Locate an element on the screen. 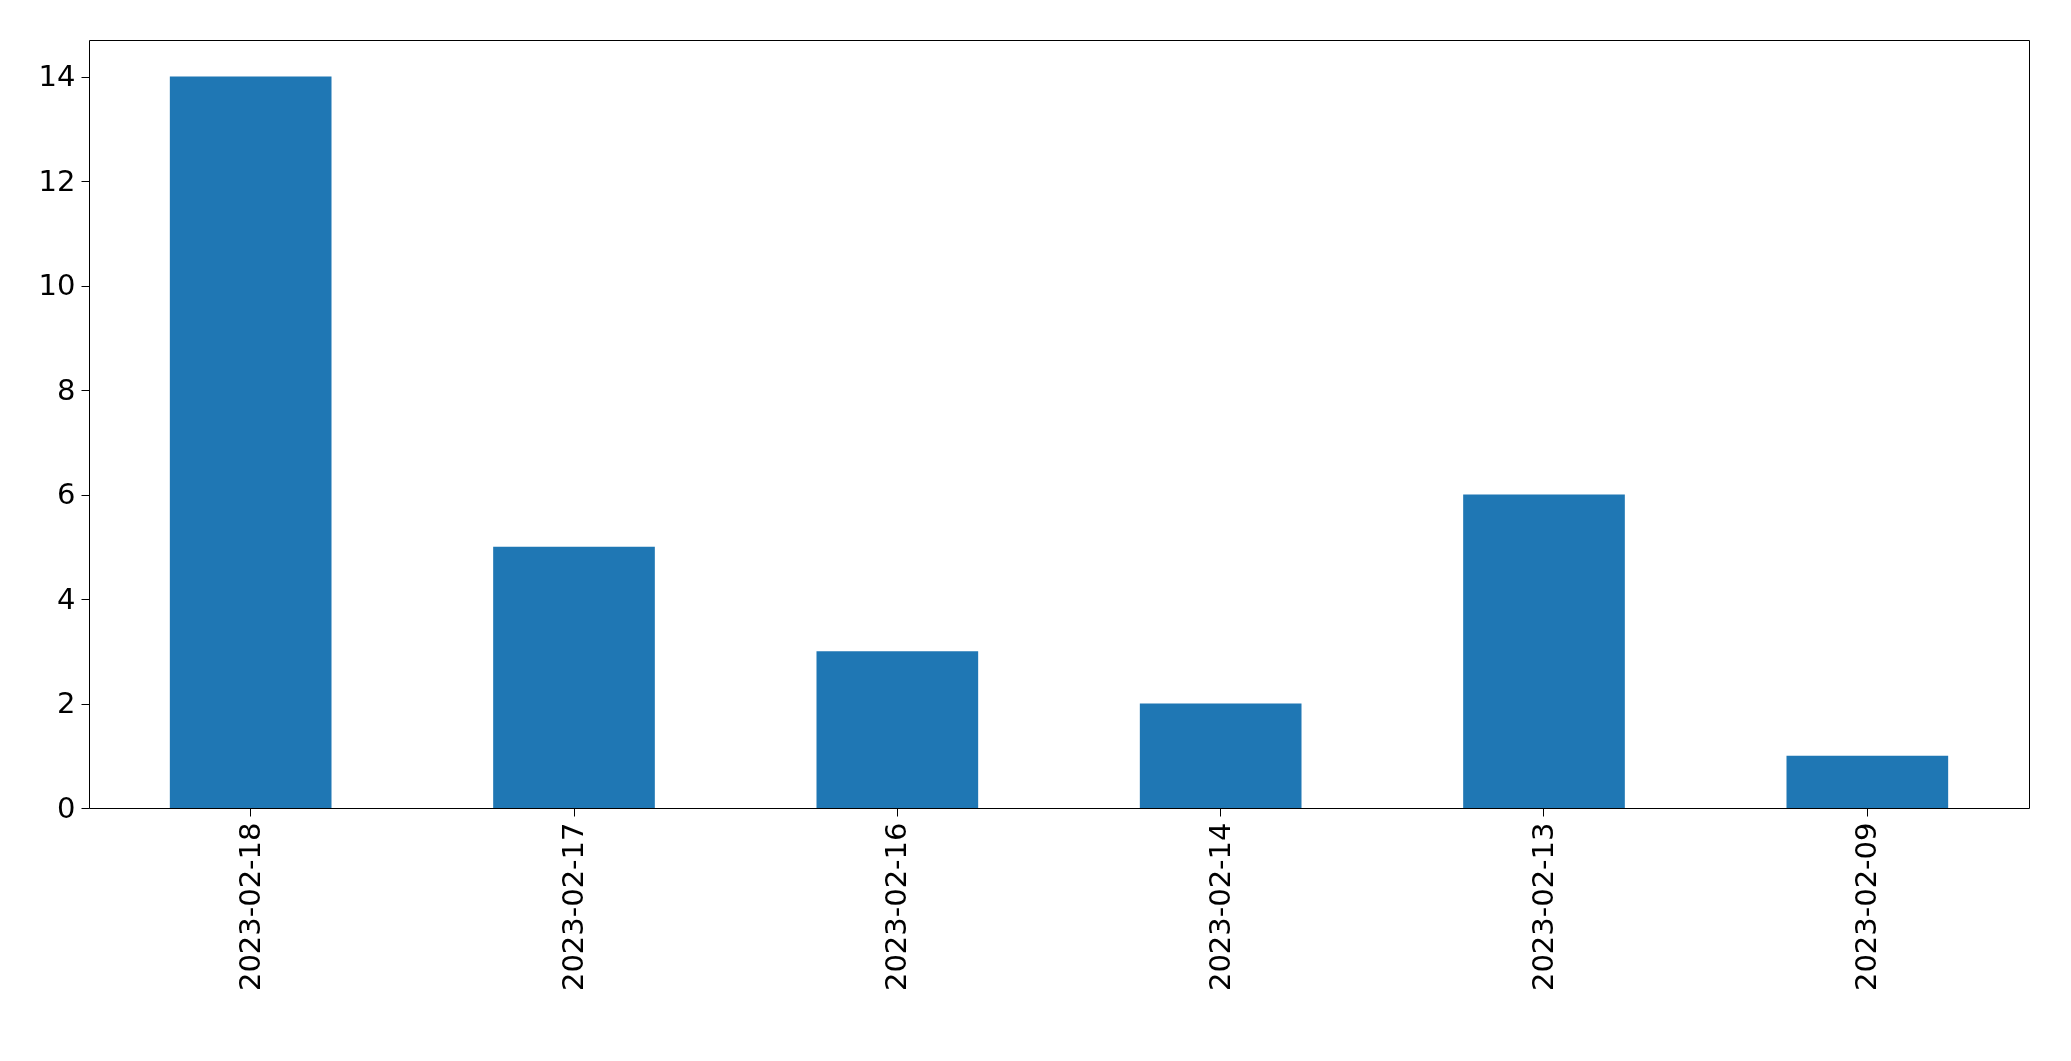  y-tick-label: 6 is located at coordinates (66, 494).